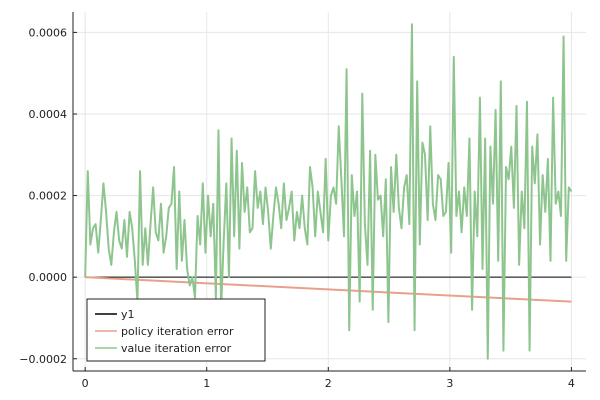  What do you see at coordinates (48, 114) in the screenshot?
I see `y-tick-label: 0.0004` at bounding box center [48, 114].